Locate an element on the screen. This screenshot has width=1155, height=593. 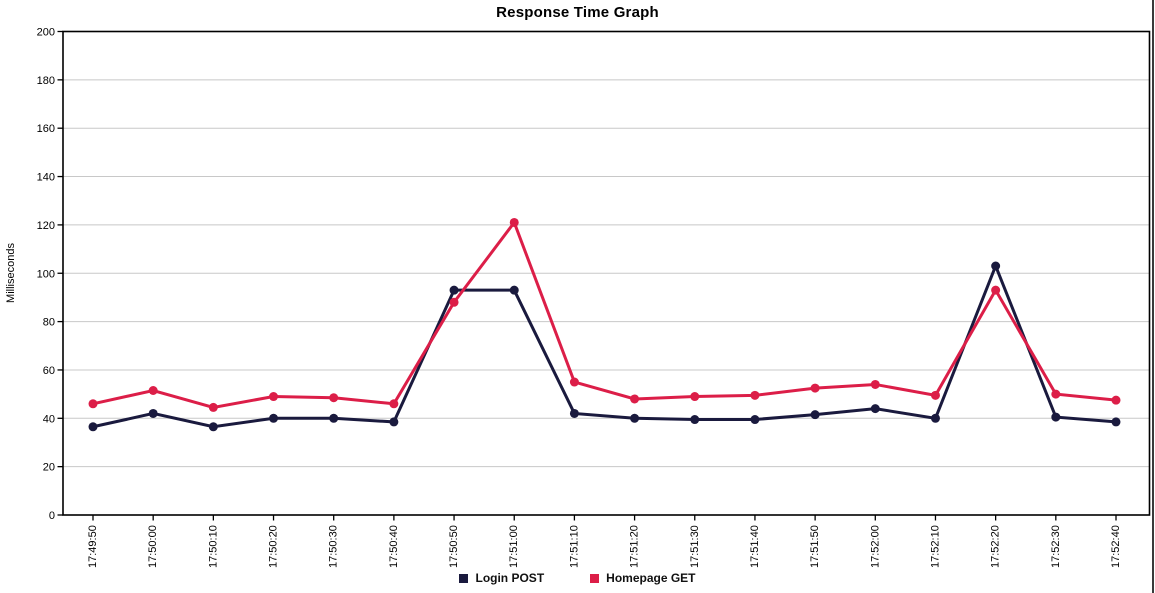
x-tick-label: 17:52:40 is located at coordinates (1116, 546).